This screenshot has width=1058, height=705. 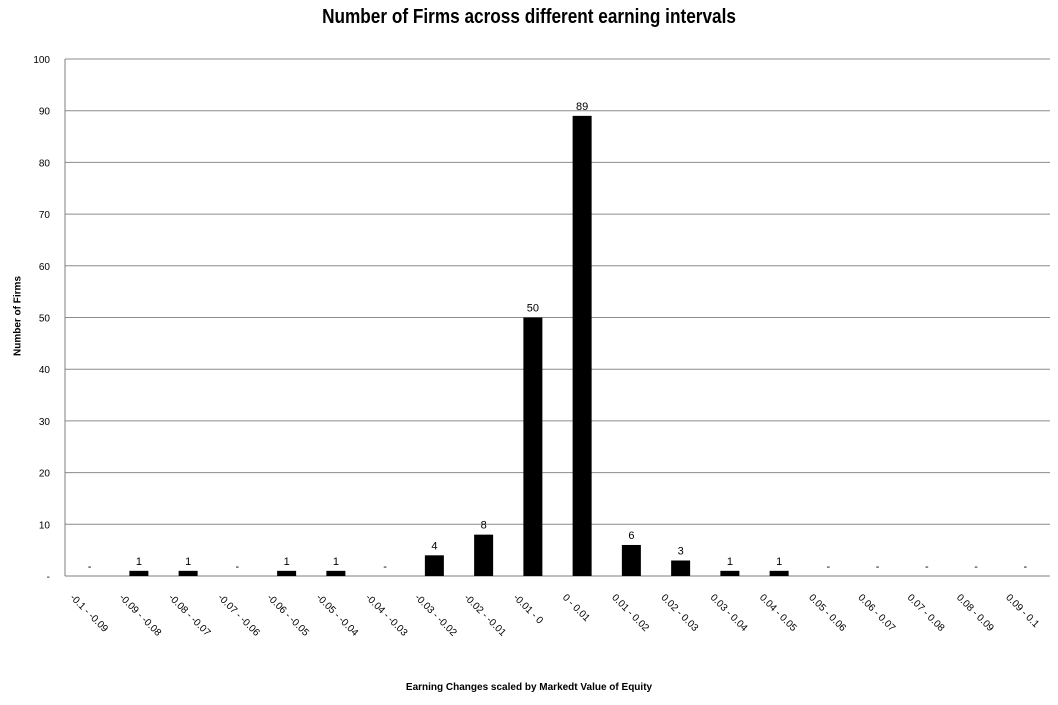 What do you see at coordinates (729, 613) in the screenshot?
I see `x-tick-label: 0.03 - 0.04` at bounding box center [729, 613].